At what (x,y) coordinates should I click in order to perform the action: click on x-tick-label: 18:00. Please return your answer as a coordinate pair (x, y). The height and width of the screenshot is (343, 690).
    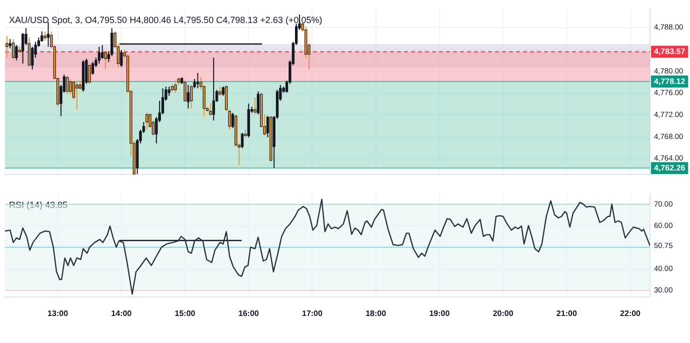
    Looking at the image, I should click on (376, 313).